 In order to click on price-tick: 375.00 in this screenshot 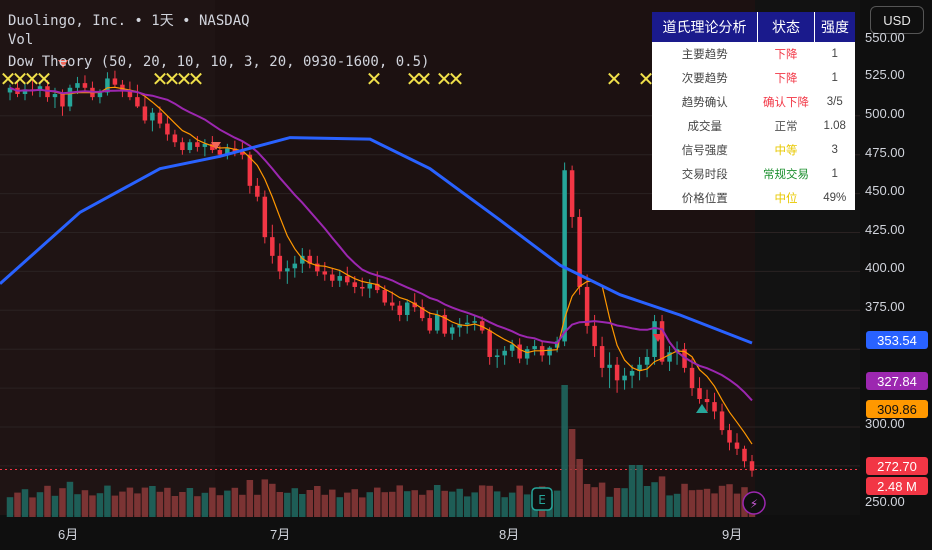, I will do `click(885, 306)`.